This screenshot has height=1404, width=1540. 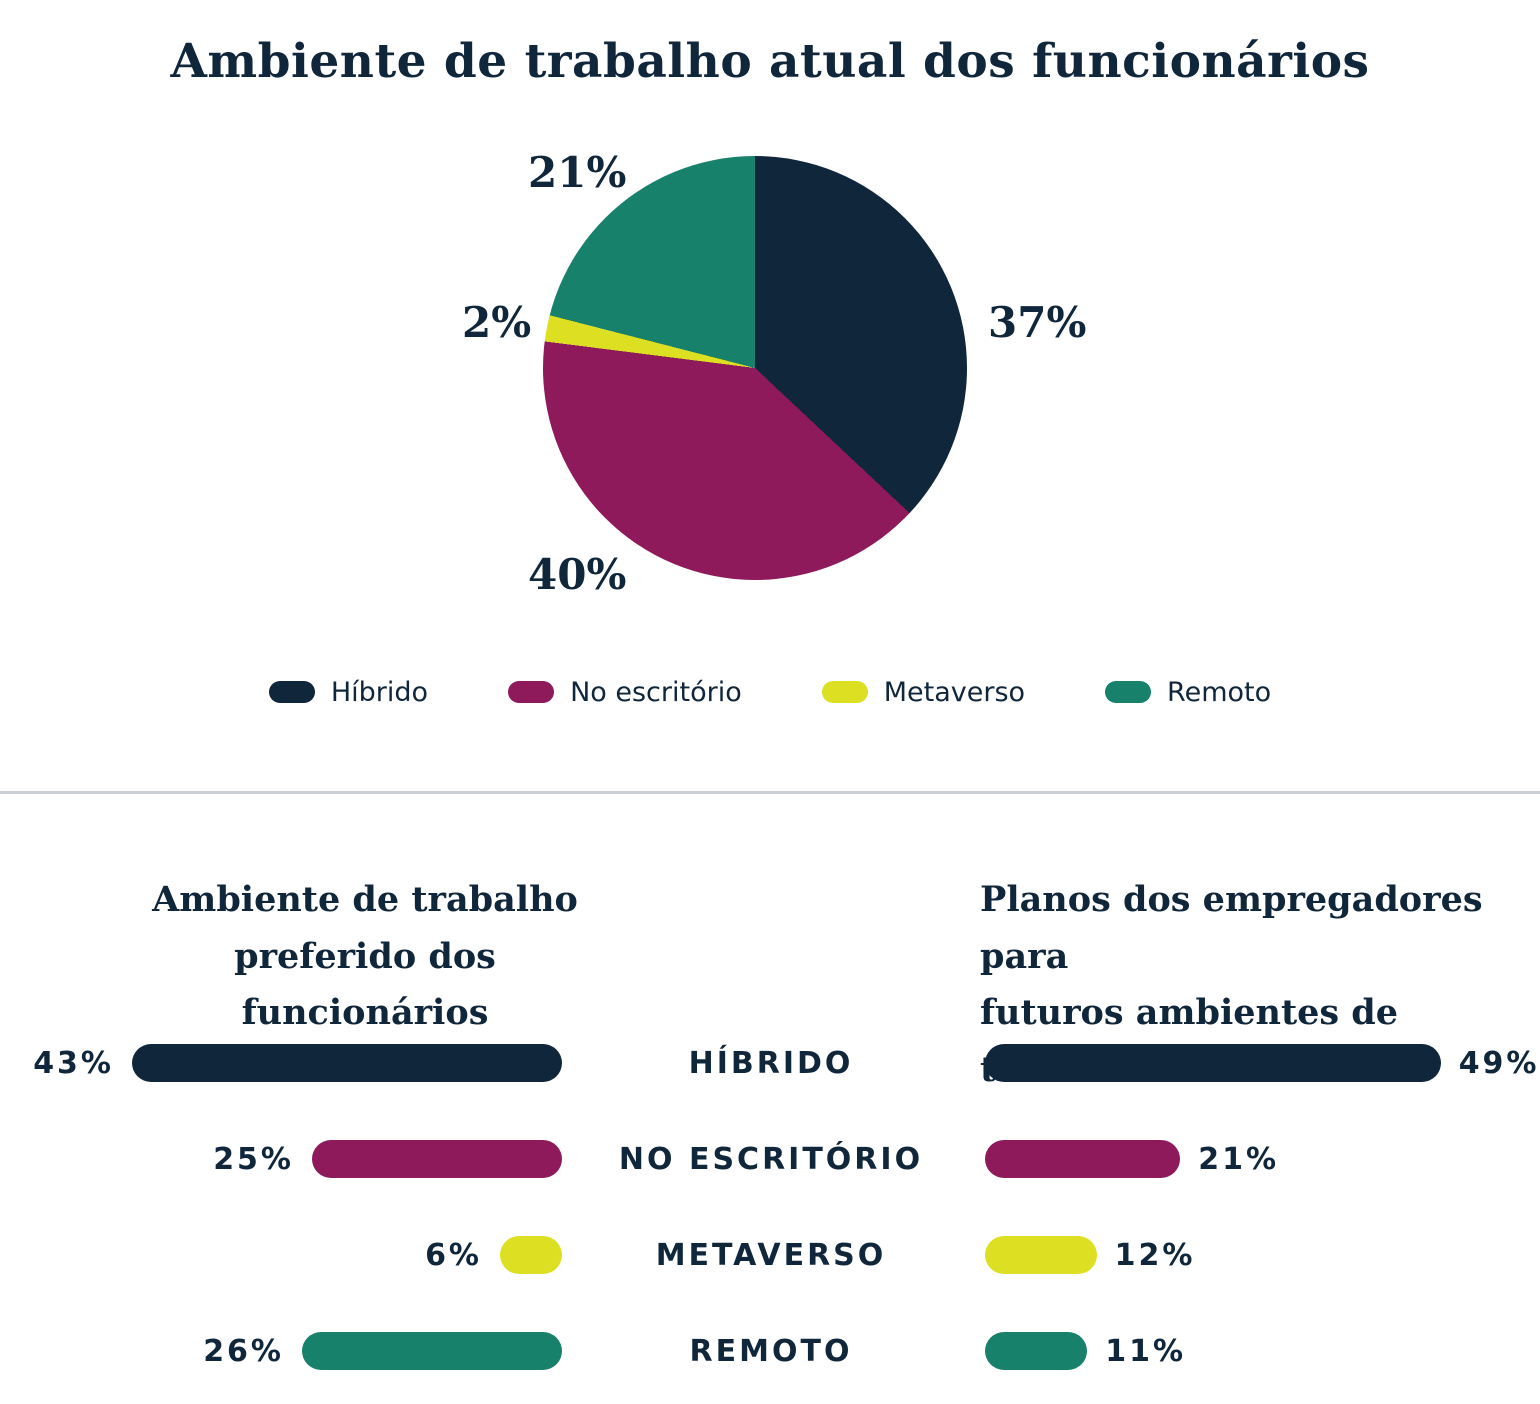 What do you see at coordinates (954, 692) in the screenshot?
I see `legend-label-metaverso: Metaverso` at bounding box center [954, 692].